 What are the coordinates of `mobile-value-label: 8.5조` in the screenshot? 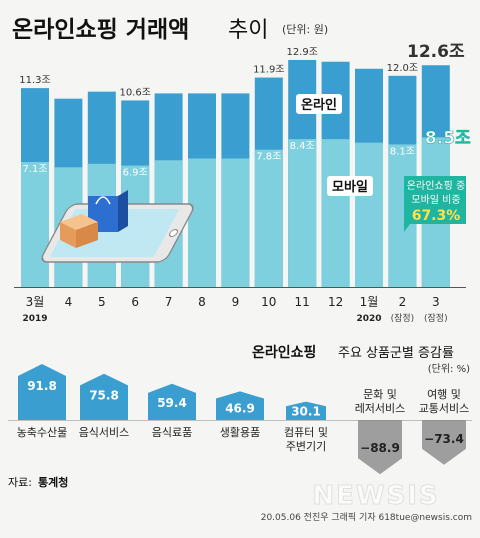 It's located at (448, 138).